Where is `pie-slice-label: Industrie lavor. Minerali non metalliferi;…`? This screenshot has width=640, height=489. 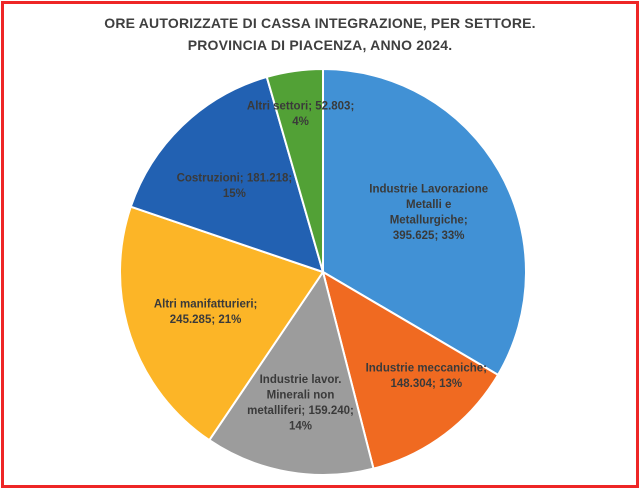
pie-slice-label: Industrie lavor. Minerali non metalliferi;… is located at coordinates (300, 403).